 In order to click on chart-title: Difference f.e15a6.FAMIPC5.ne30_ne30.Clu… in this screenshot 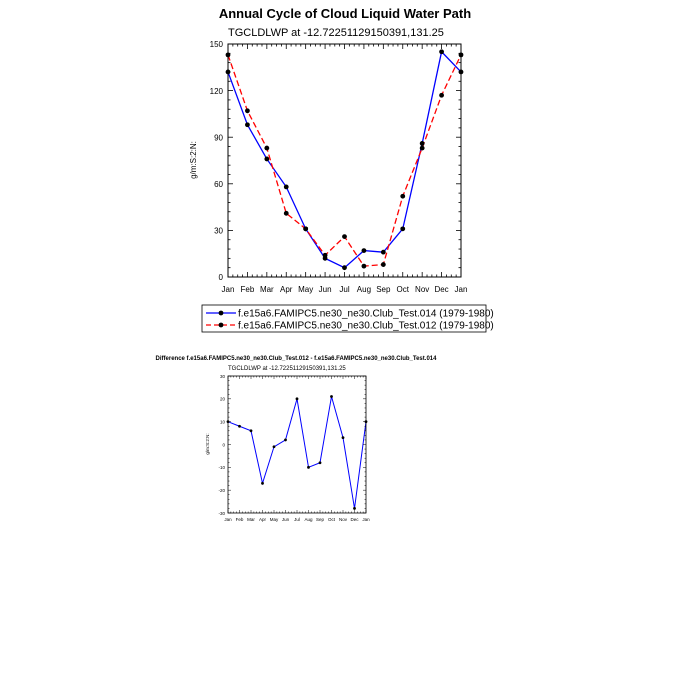, I will do `click(297, 359)`.